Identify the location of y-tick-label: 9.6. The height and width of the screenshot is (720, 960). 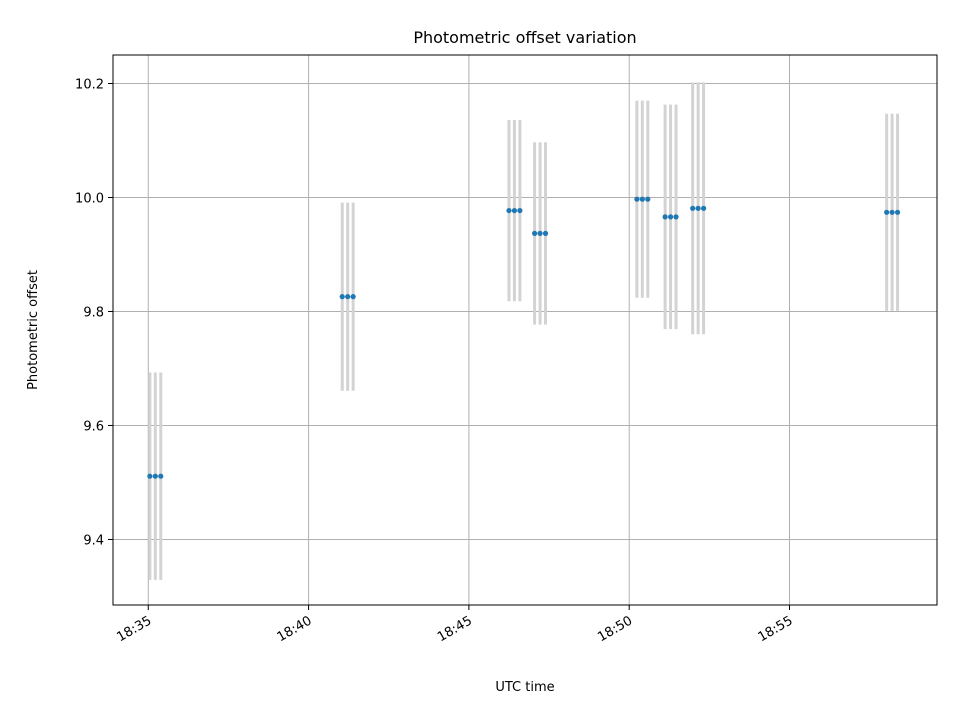
(93, 426).